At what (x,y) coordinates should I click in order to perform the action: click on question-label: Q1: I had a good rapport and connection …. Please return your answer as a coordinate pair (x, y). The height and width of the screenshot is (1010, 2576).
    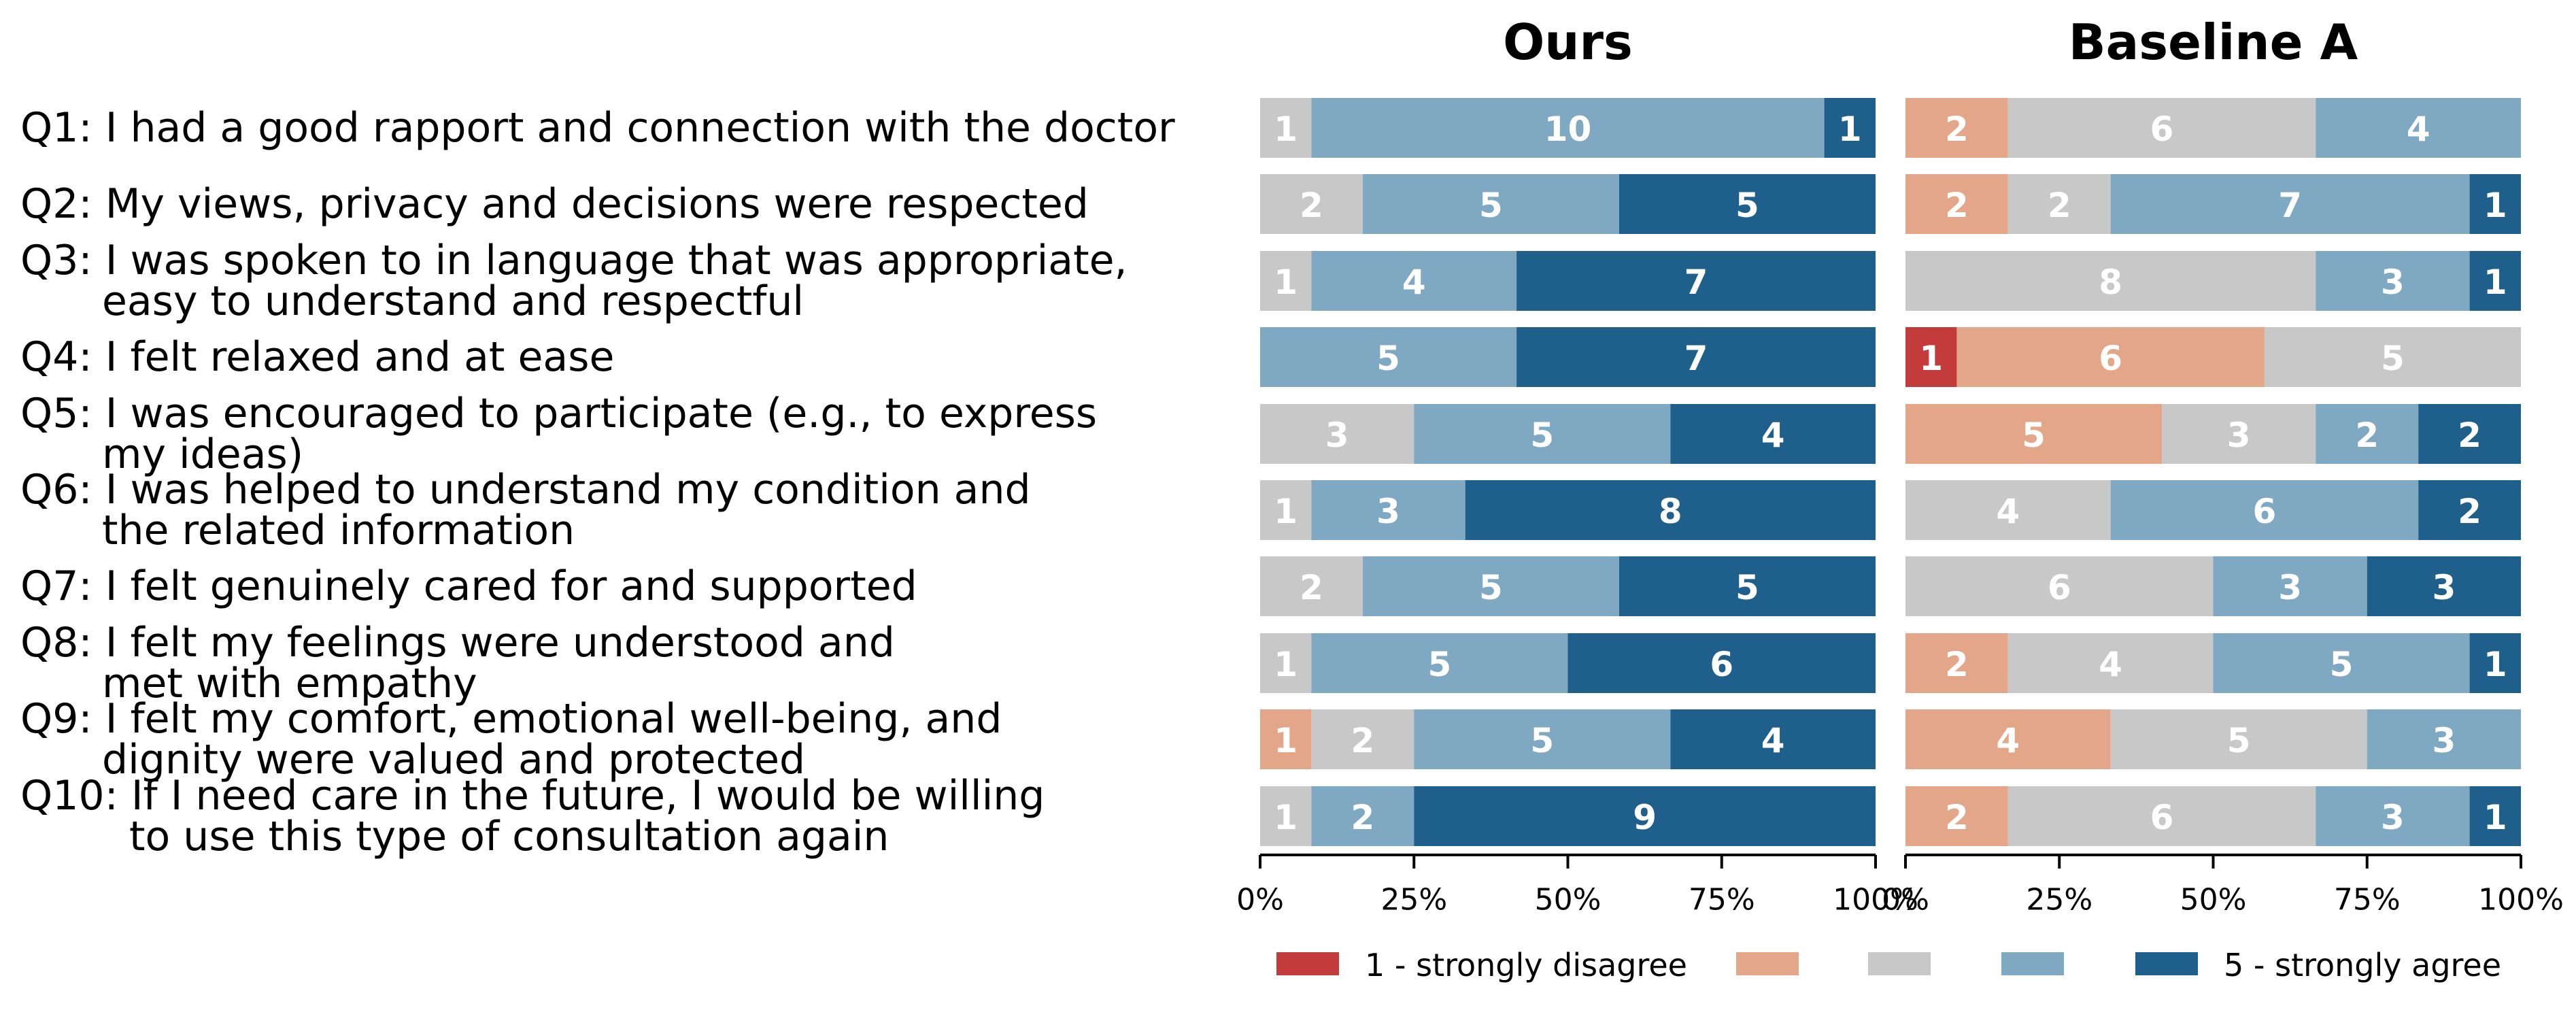
    Looking at the image, I should click on (597, 128).